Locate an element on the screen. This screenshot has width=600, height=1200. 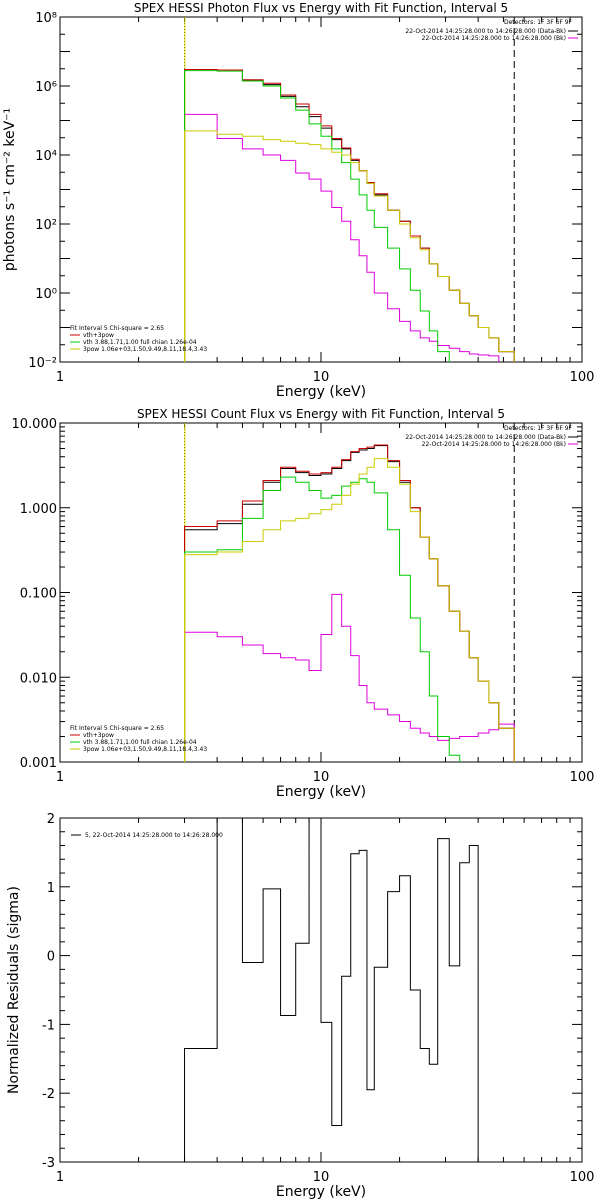
y-tick-label: 0.100 is located at coordinates (38, 594).